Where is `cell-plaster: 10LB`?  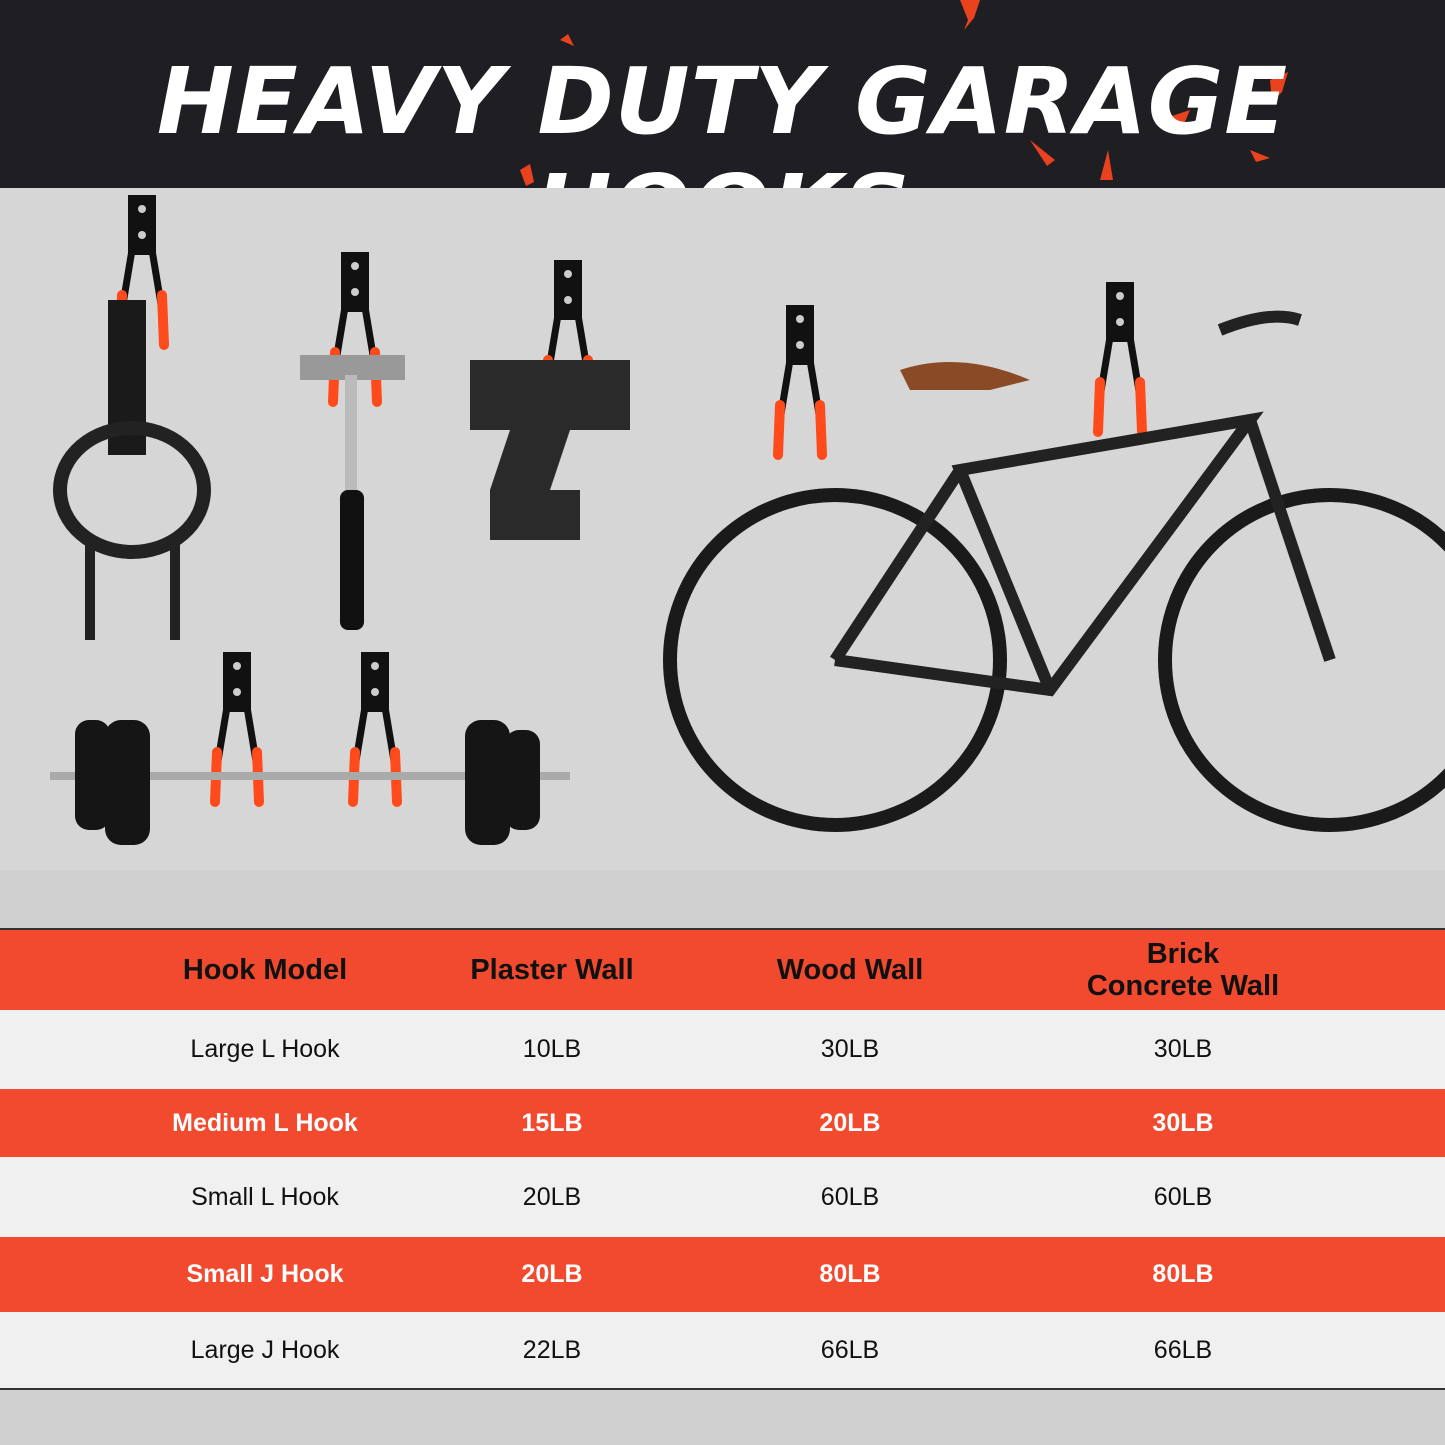 cell-plaster: 10LB is located at coordinates (552, 1049).